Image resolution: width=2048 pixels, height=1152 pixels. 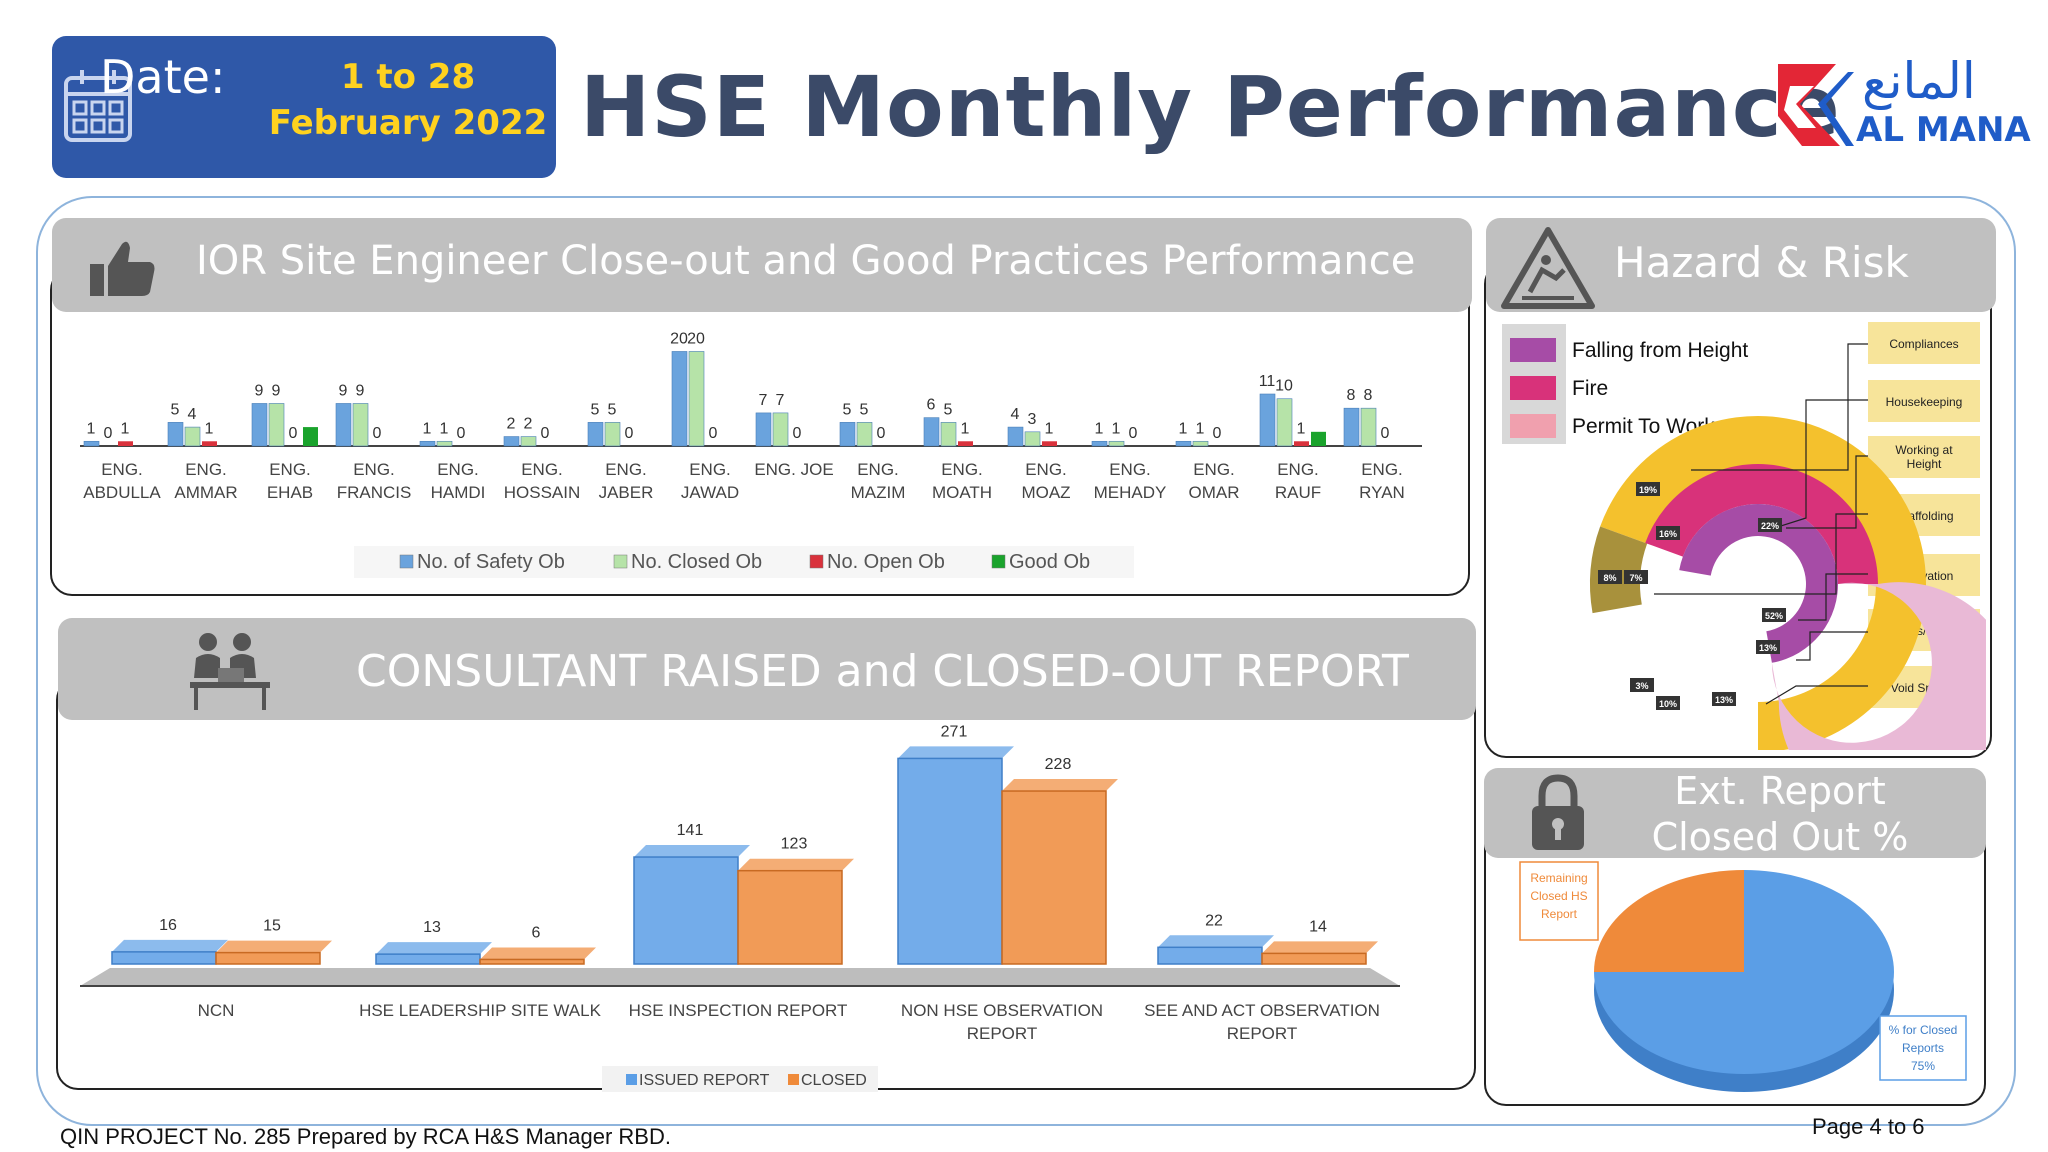 What do you see at coordinates (216, 1010) in the screenshot?
I see `consultant-category-label: NCN` at bounding box center [216, 1010].